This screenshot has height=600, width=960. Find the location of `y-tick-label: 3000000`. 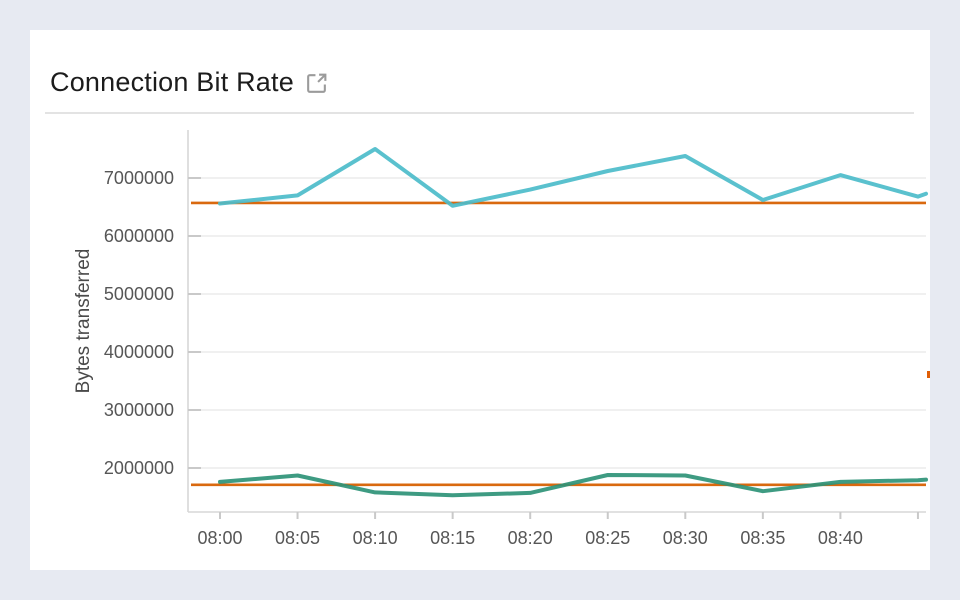

y-tick-label: 3000000 is located at coordinates (138, 410).